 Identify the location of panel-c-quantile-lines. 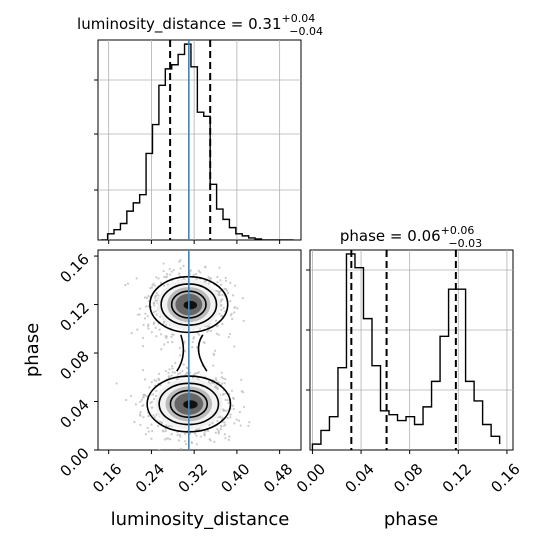
(403, 350).